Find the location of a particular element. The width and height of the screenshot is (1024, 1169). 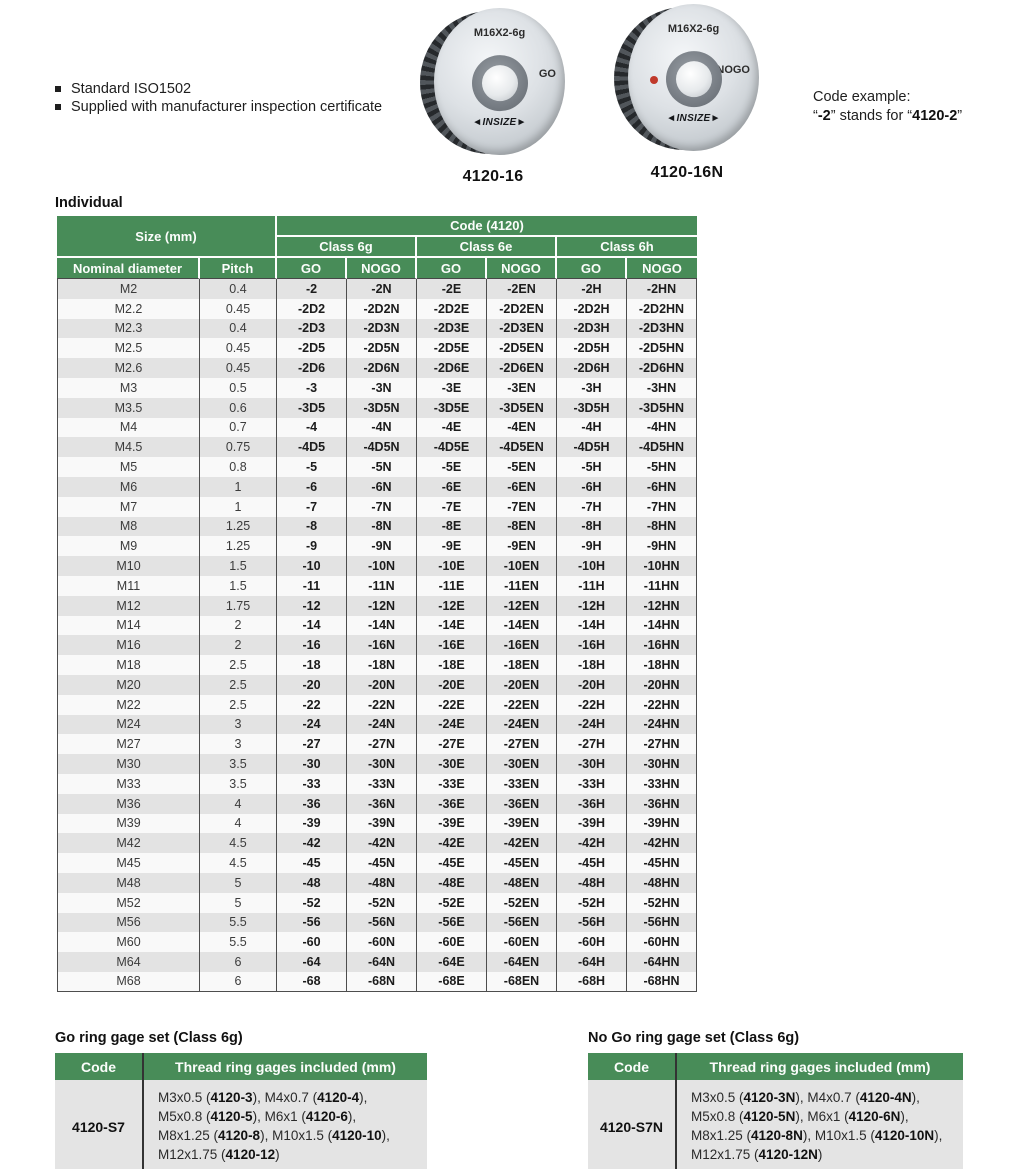

ring-face: M16X2-6g GO ◄INSIZE► is located at coordinates (499, 81).